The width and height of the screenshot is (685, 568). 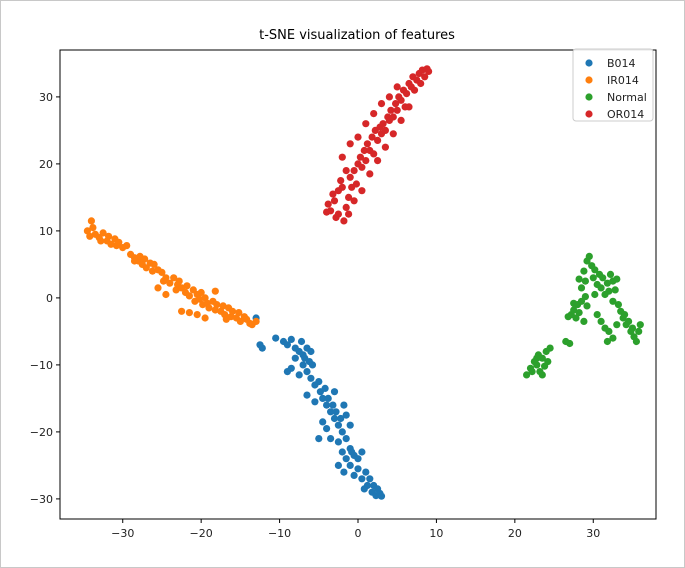 I want to click on x-tick-label: −30, so click(x=122, y=533).